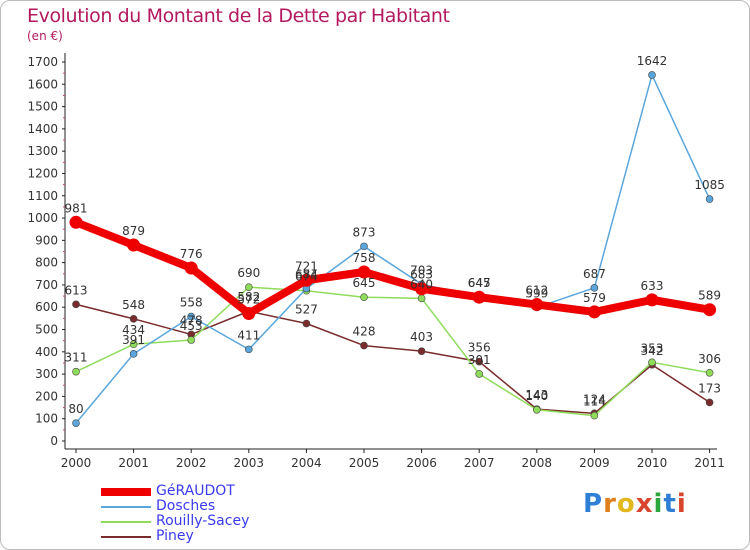 The image size is (750, 550). What do you see at coordinates (652, 348) in the screenshot?
I see `data-label: 353` at bounding box center [652, 348].